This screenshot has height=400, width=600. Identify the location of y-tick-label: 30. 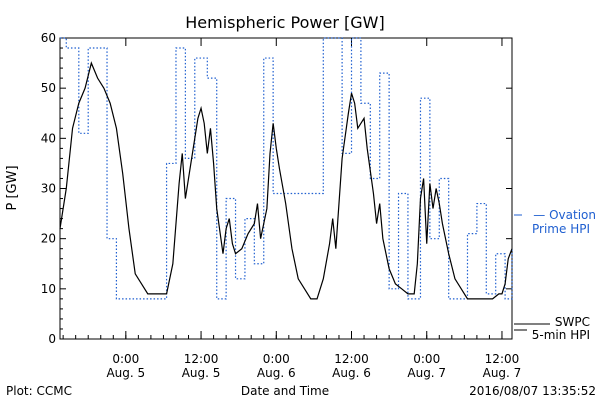
(48, 189).